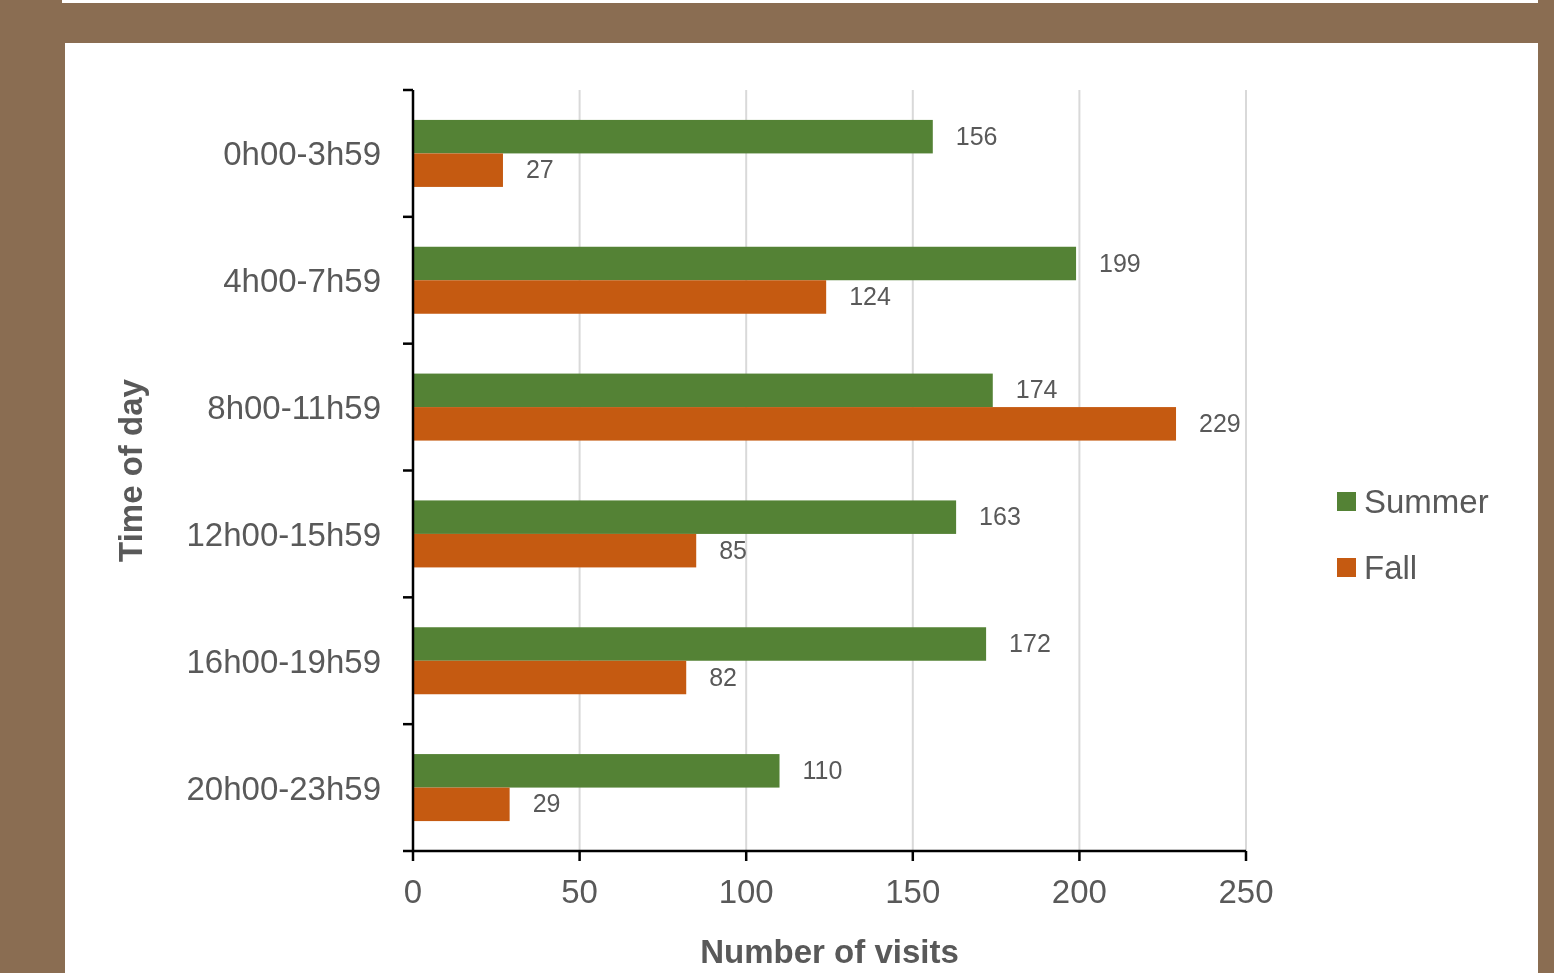 The height and width of the screenshot is (973, 1554). What do you see at coordinates (130, 470) in the screenshot?
I see `y-axis-title: Time of day` at bounding box center [130, 470].